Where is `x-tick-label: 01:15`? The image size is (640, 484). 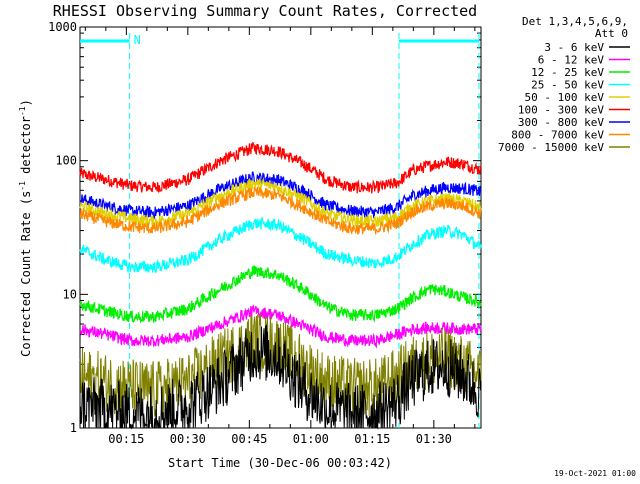 x-tick-label: 01:15 is located at coordinates (372, 439).